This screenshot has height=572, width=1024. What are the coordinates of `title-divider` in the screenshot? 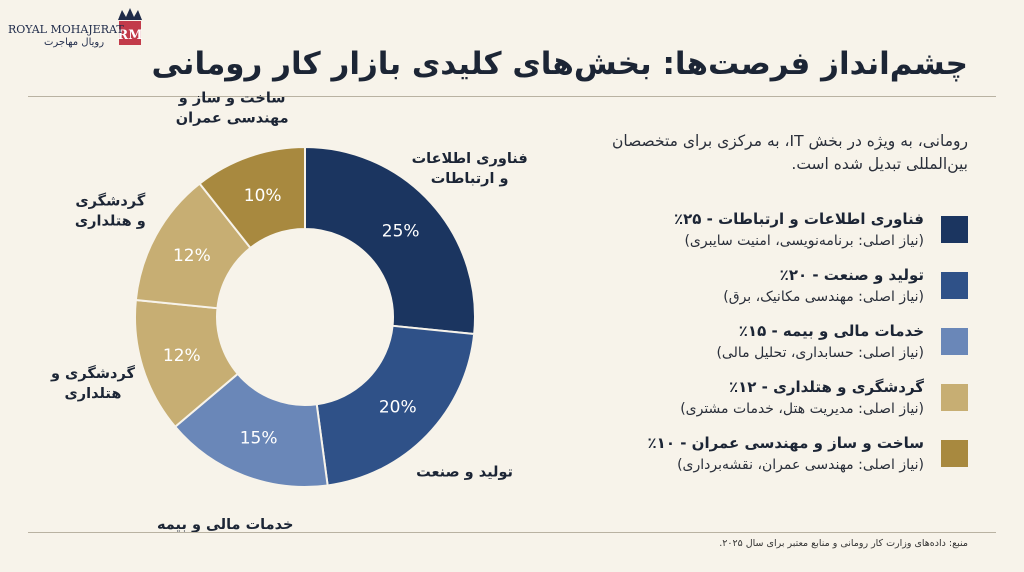 It's located at (512, 96).